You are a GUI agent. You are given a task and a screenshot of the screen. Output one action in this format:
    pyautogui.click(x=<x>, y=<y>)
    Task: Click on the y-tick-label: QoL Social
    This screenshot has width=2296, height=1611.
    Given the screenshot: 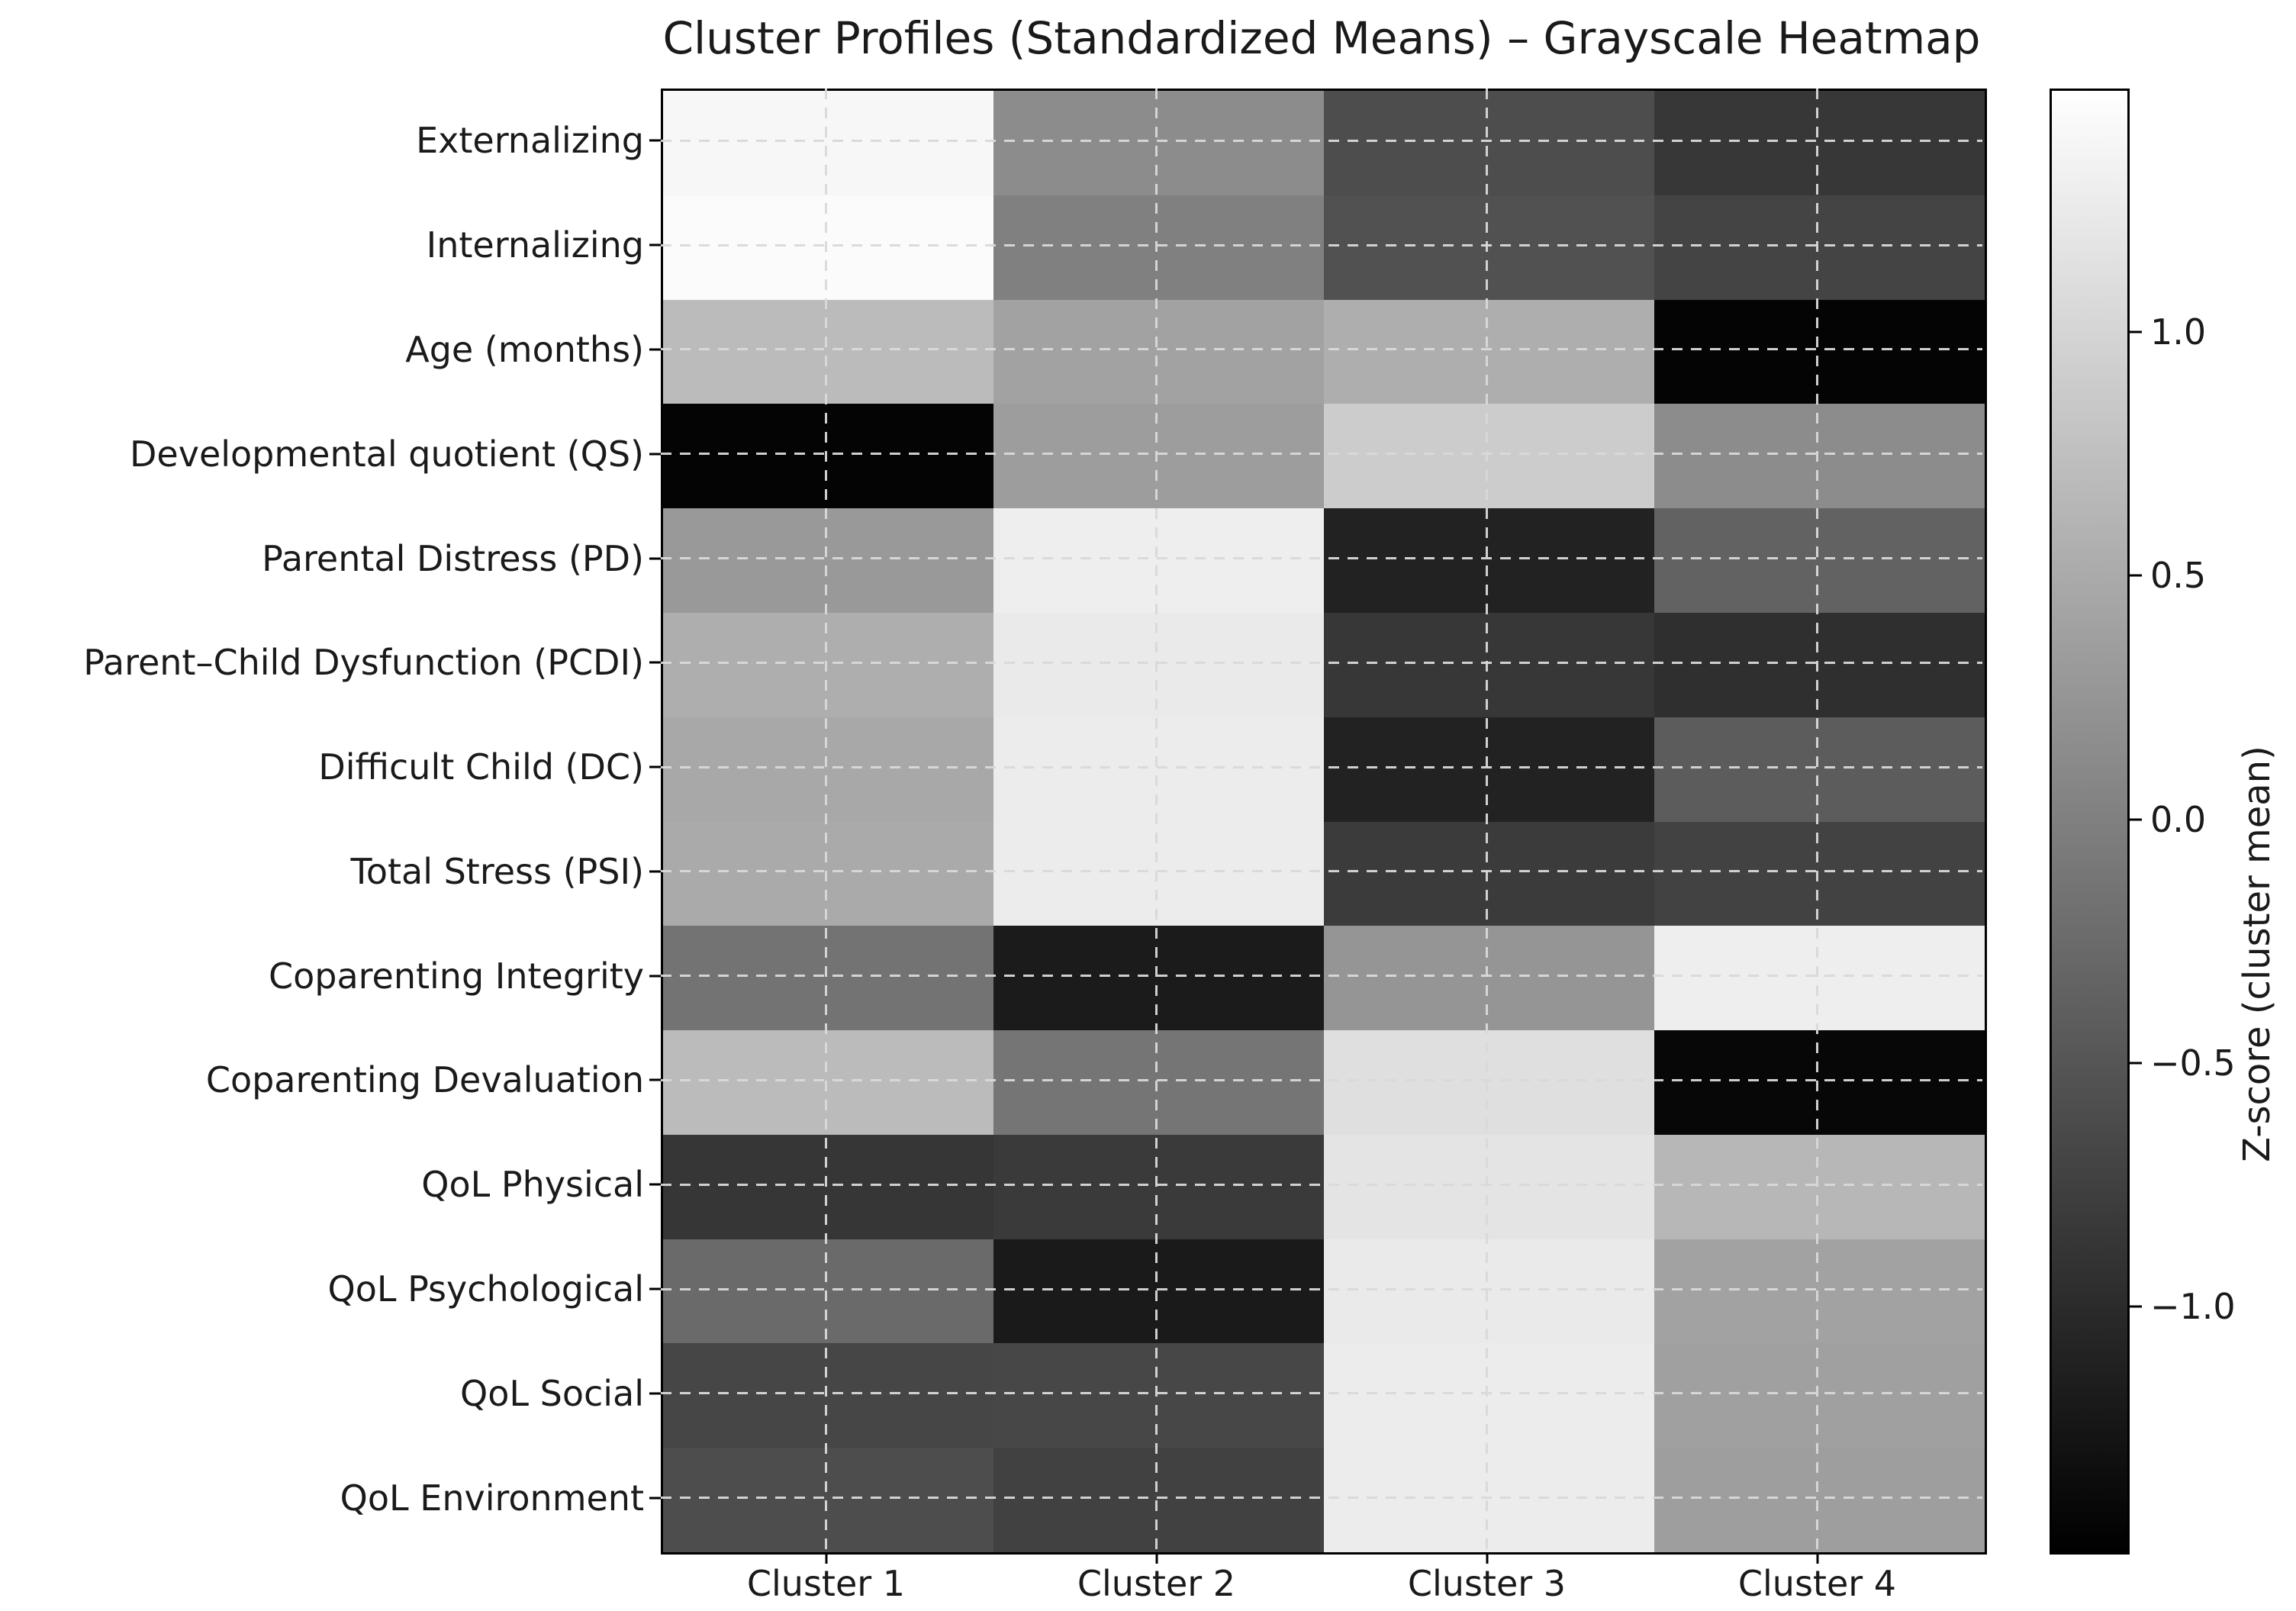 What is the action you would take?
    pyautogui.click(x=552, y=1393)
    